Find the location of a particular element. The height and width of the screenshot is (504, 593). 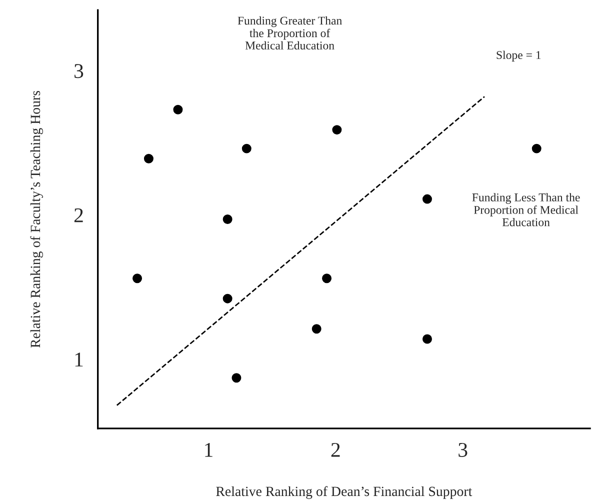

x-tick-label: 1 is located at coordinates (208, 449).